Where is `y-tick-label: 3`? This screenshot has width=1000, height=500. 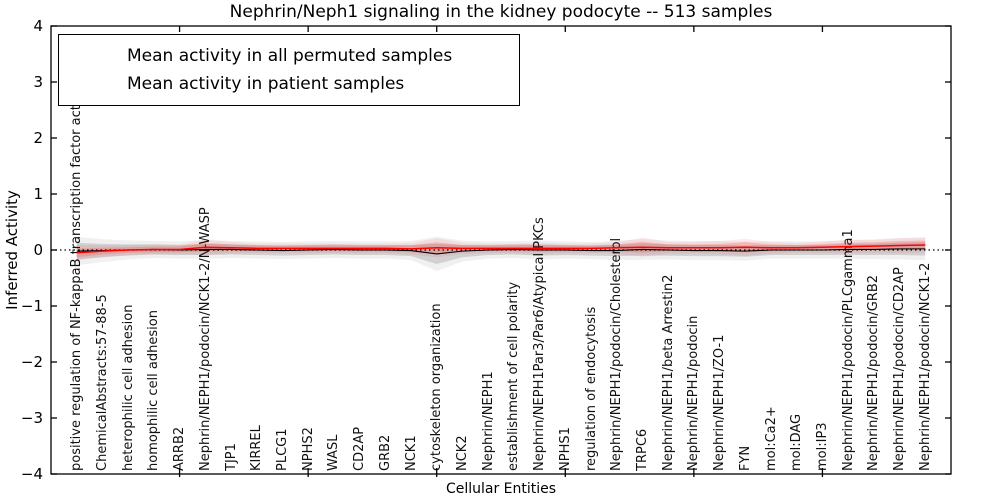 y-tick-label: 3 is located at coordinates (38, 82).